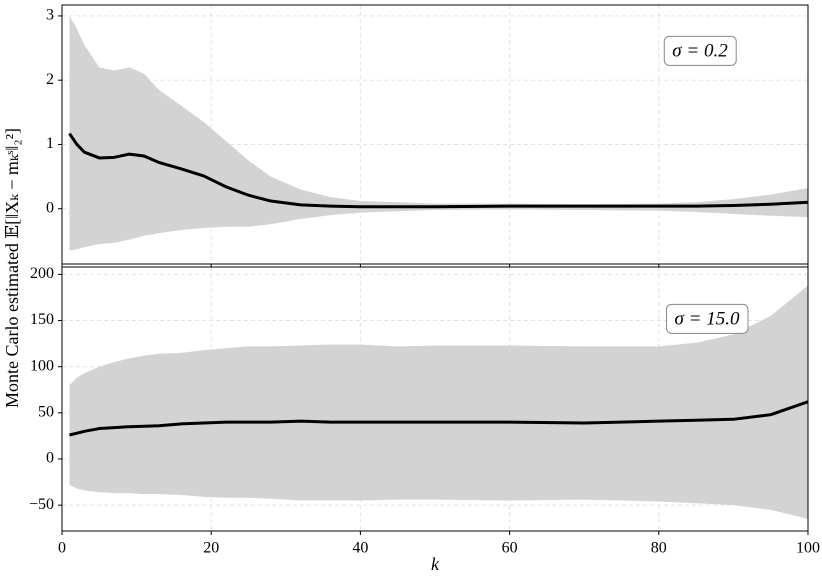 The height and width of the screenshot is (576, 822). I want to click on y-tick-label: 50, so click(46, 412).